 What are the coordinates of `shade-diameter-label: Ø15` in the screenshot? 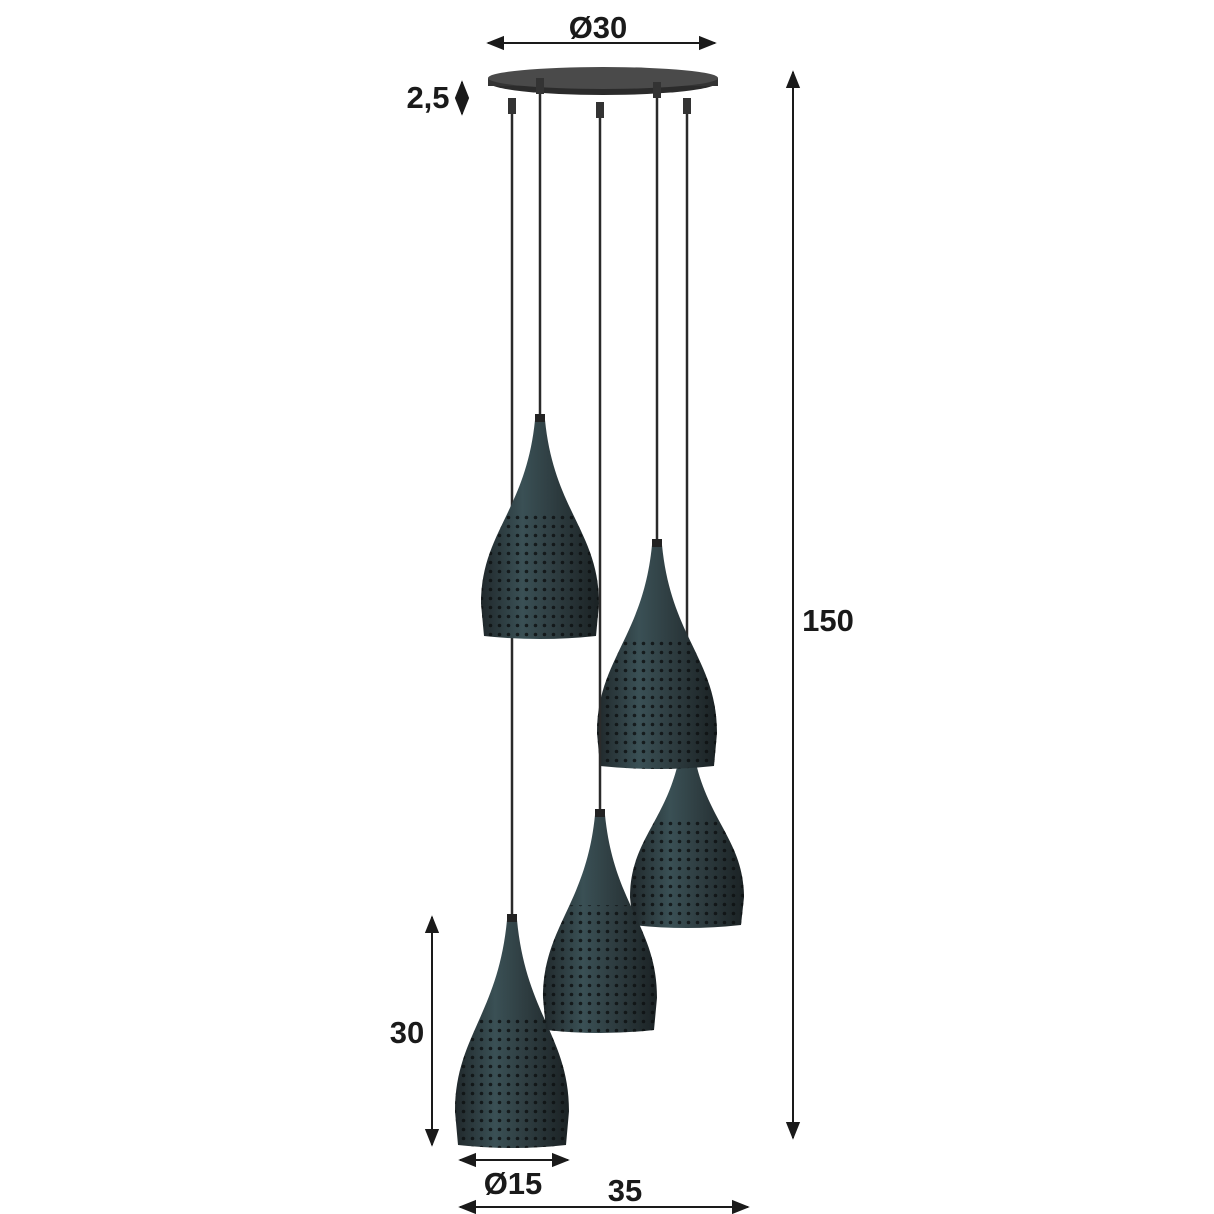 It's located at (513, 1183).